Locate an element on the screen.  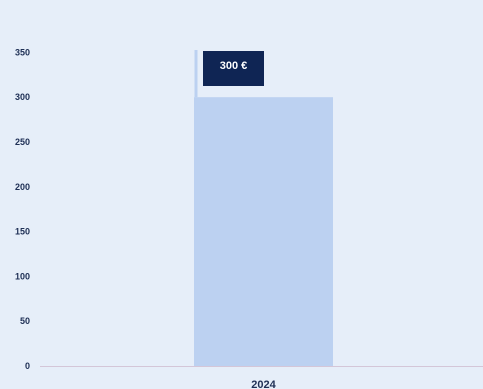
y-tick-label: 0 is located at coordinates (27, 366).